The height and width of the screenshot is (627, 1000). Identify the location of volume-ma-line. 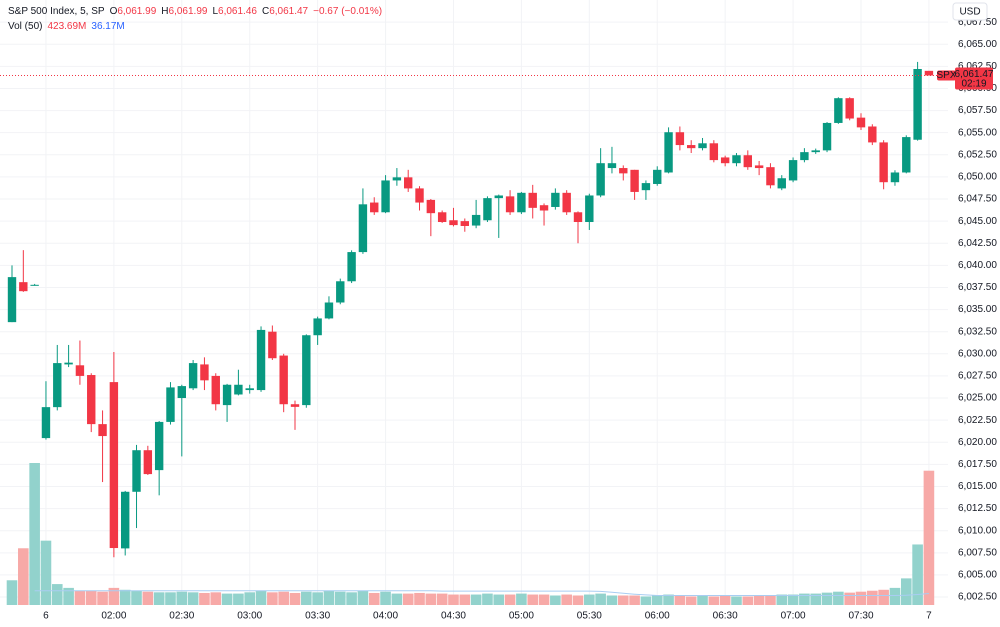
(481, 593).